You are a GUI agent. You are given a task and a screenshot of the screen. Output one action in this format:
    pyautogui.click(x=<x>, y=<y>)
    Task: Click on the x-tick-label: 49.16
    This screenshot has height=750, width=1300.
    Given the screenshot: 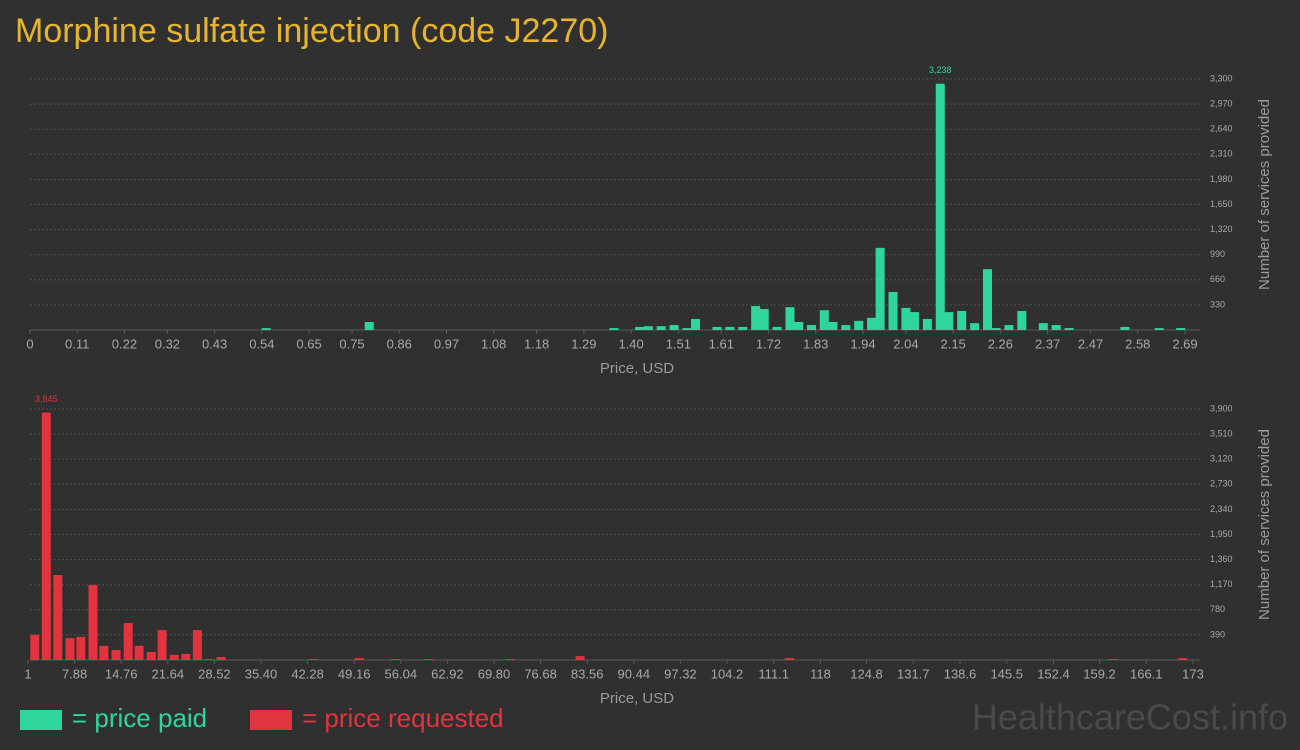 What is the action you would take?
    pyautogui.click(x=354, y=673)
    